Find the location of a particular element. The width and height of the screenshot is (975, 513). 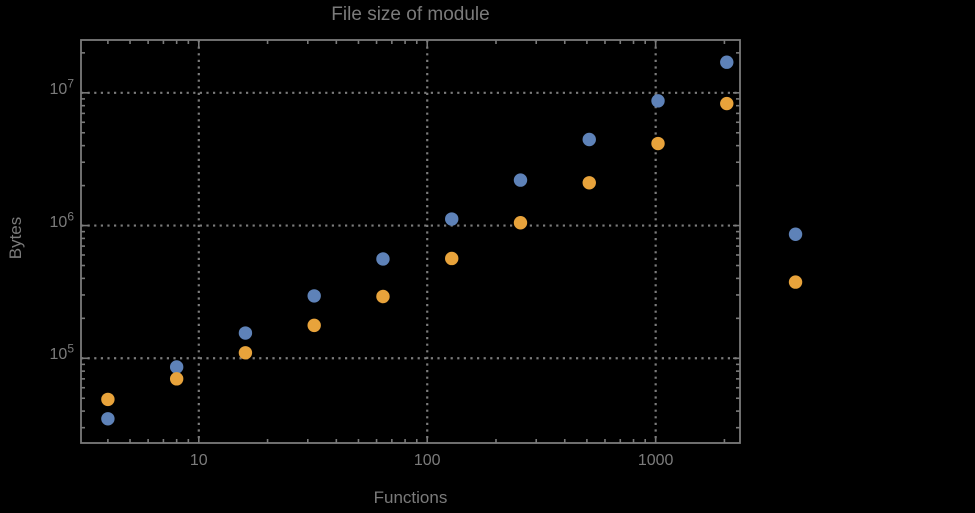

x-tick-label: 10 is located at coordinates (198, 460).